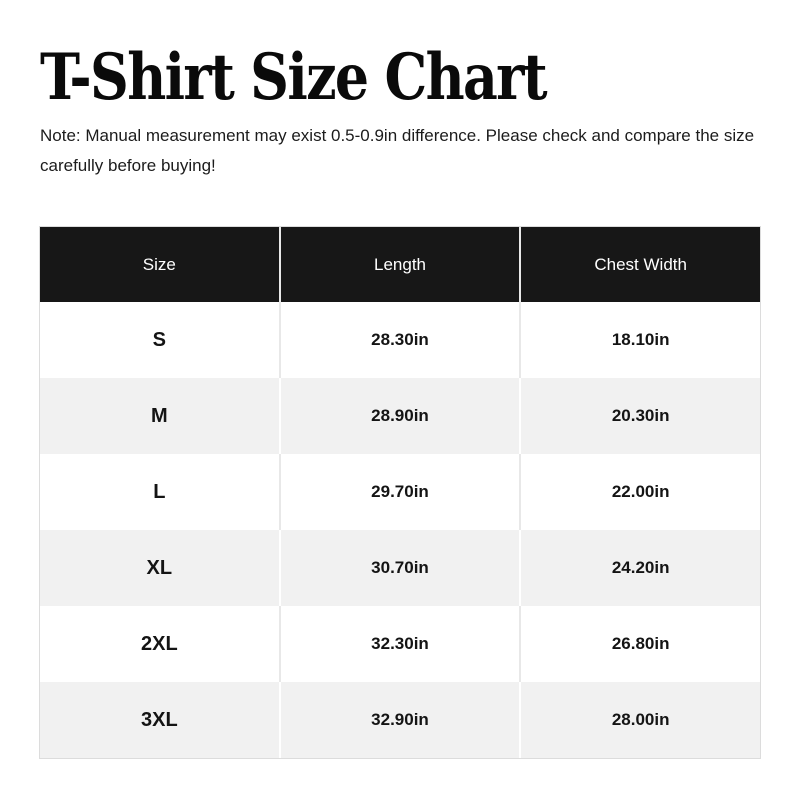 This screenshot has width=800, height=800. I want to click on header-cell-chest-width: Chest Width, so click(640, 264).